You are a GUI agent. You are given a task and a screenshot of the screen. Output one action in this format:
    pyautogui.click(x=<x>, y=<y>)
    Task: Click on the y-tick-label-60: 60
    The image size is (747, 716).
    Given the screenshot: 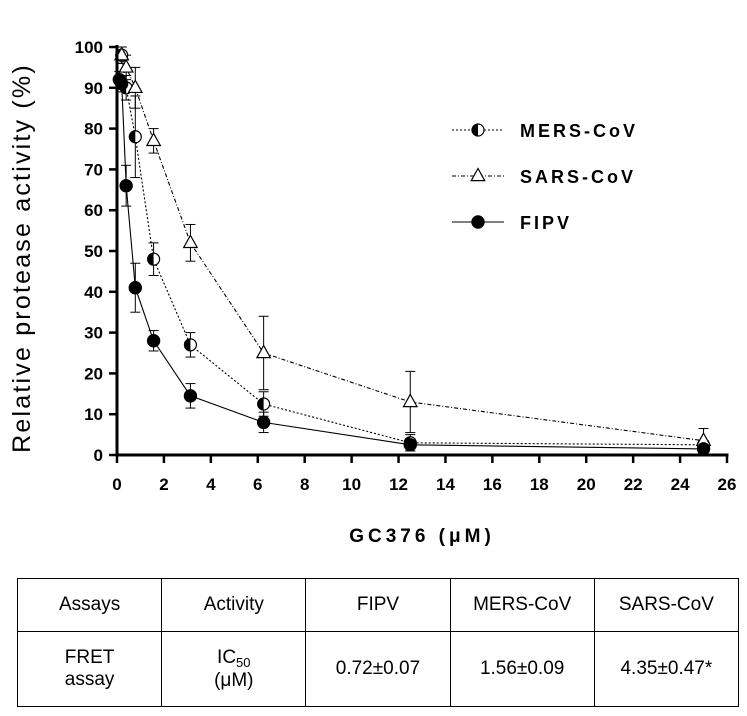 What is the action you would take?
    pyautogui.click(x=93, y=210)
    